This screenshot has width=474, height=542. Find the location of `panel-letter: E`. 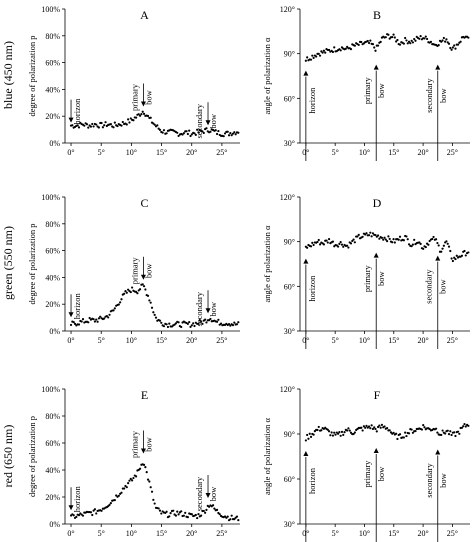

panel-letter: E is located at coordinates (144, 395).